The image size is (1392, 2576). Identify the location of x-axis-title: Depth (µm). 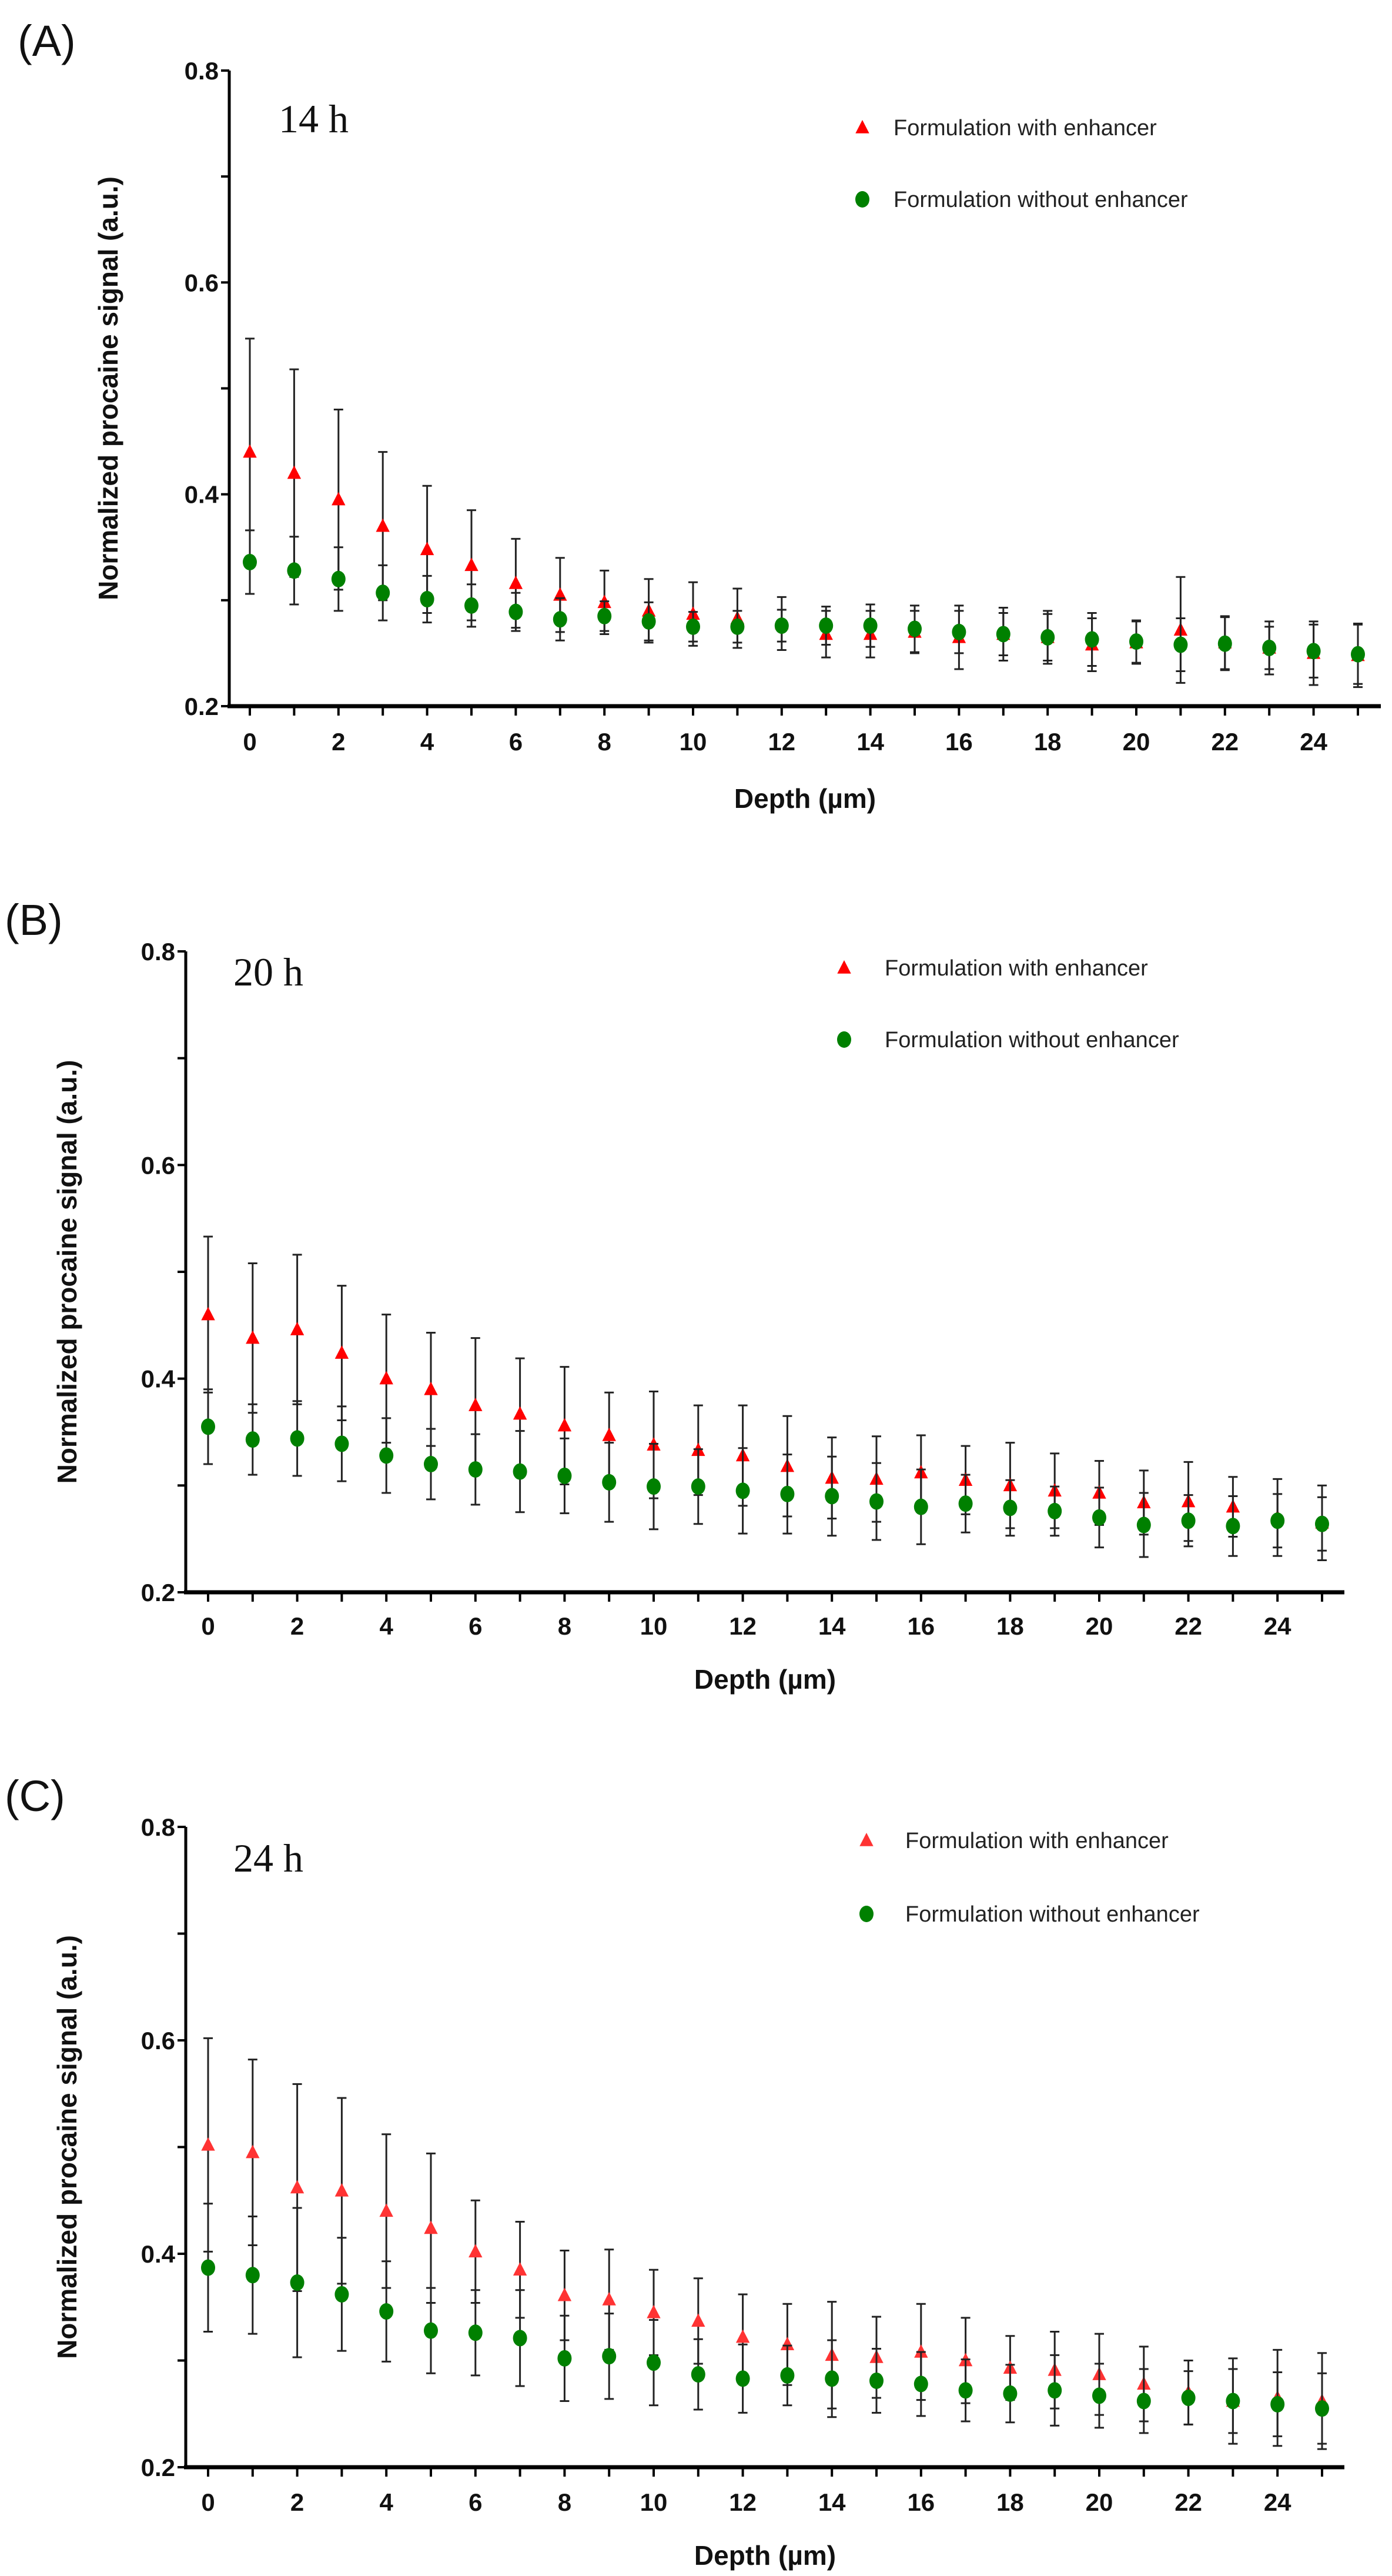
(805, 798).